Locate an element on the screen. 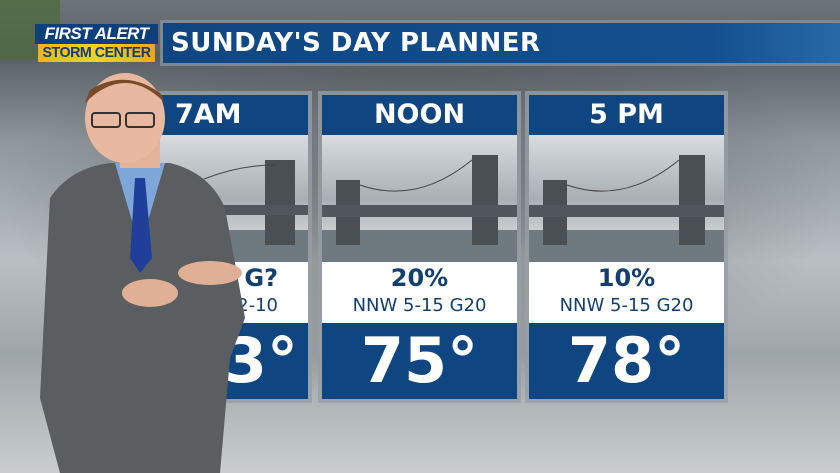 The image size is (840, 473). first-alert-logo: FIRST ALERT STORM CENTER is located at coordinates (96, 43).